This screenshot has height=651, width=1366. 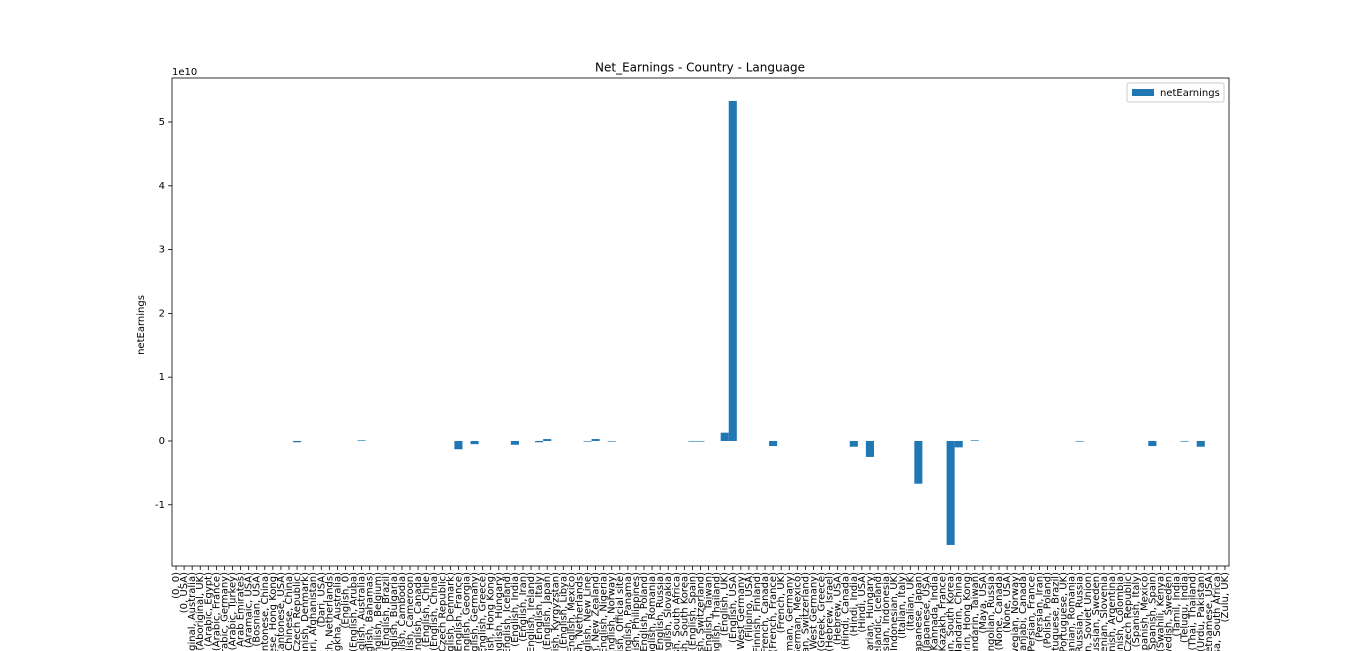 I want to click on x-tick-label: (English, Kyrgyzstan), so click(x=555, y=611).